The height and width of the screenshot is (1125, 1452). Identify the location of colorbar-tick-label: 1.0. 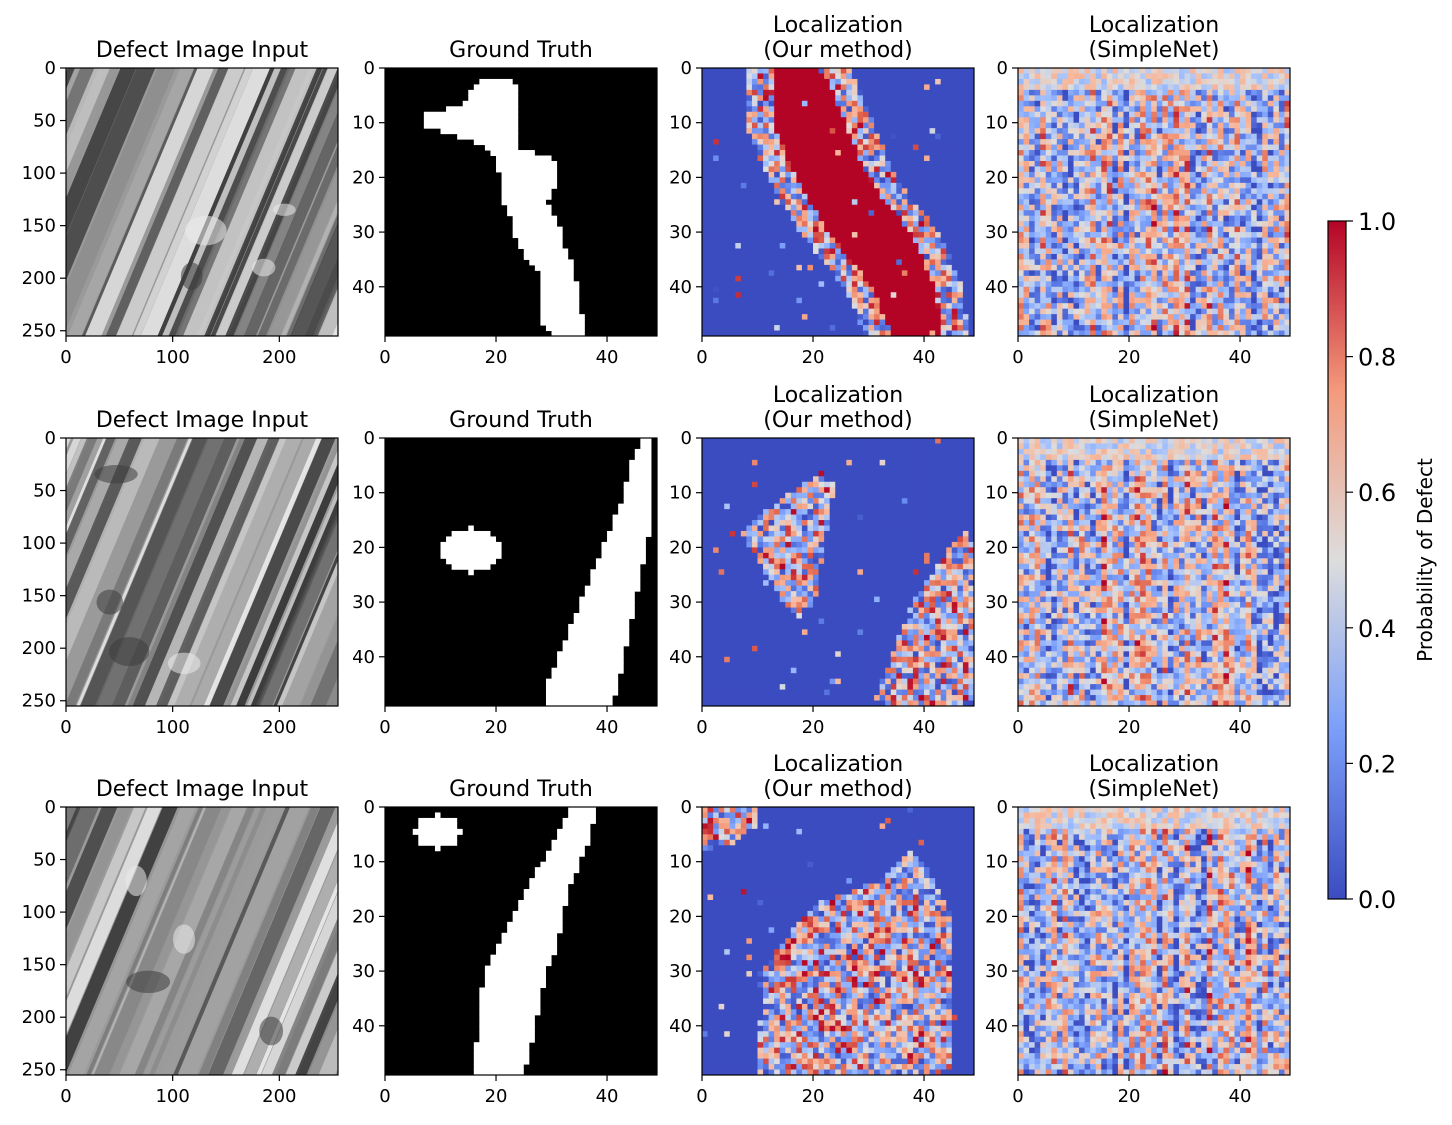
(1377, 222).